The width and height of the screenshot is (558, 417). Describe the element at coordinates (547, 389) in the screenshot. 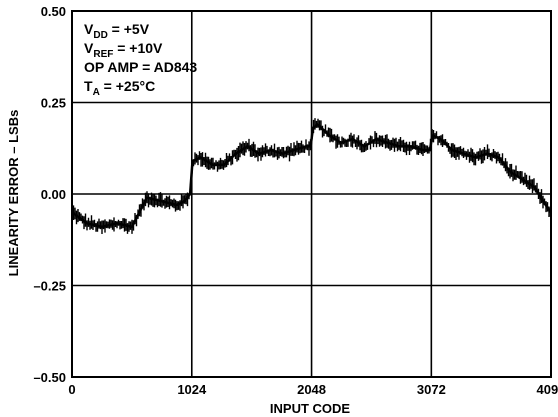

I see `x-tick-label: 4095` at that location.